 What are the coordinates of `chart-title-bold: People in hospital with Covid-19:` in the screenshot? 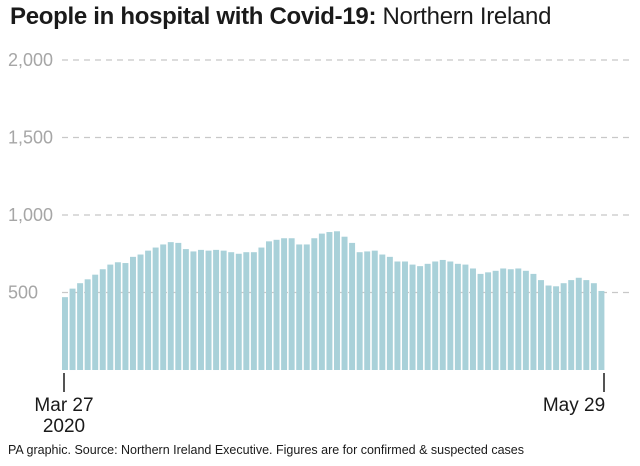 It's located at (193, 16).